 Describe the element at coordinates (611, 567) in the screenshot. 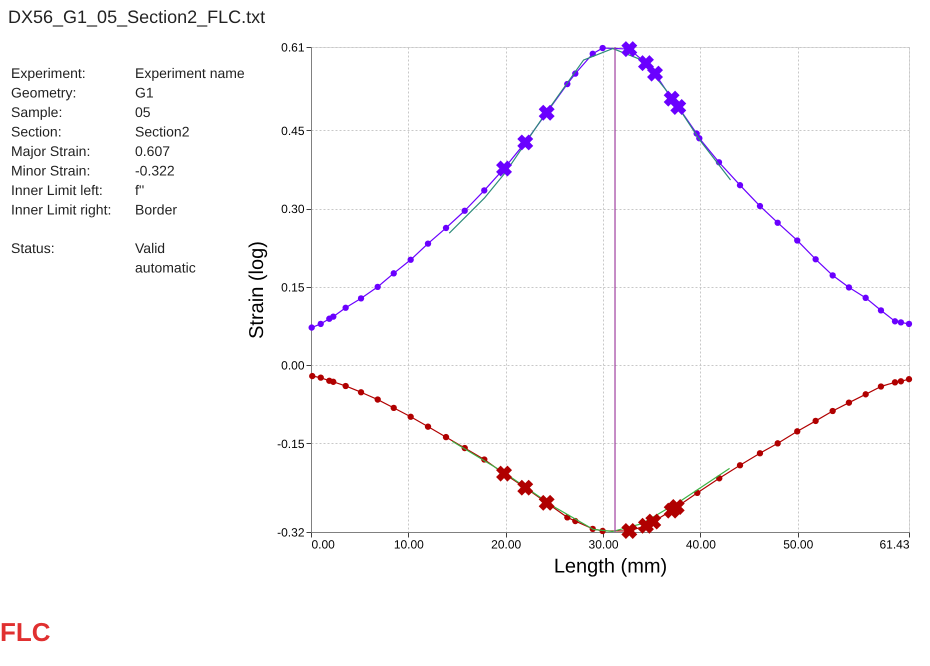

I see `x-axis-title: Length (mm)` at that location.